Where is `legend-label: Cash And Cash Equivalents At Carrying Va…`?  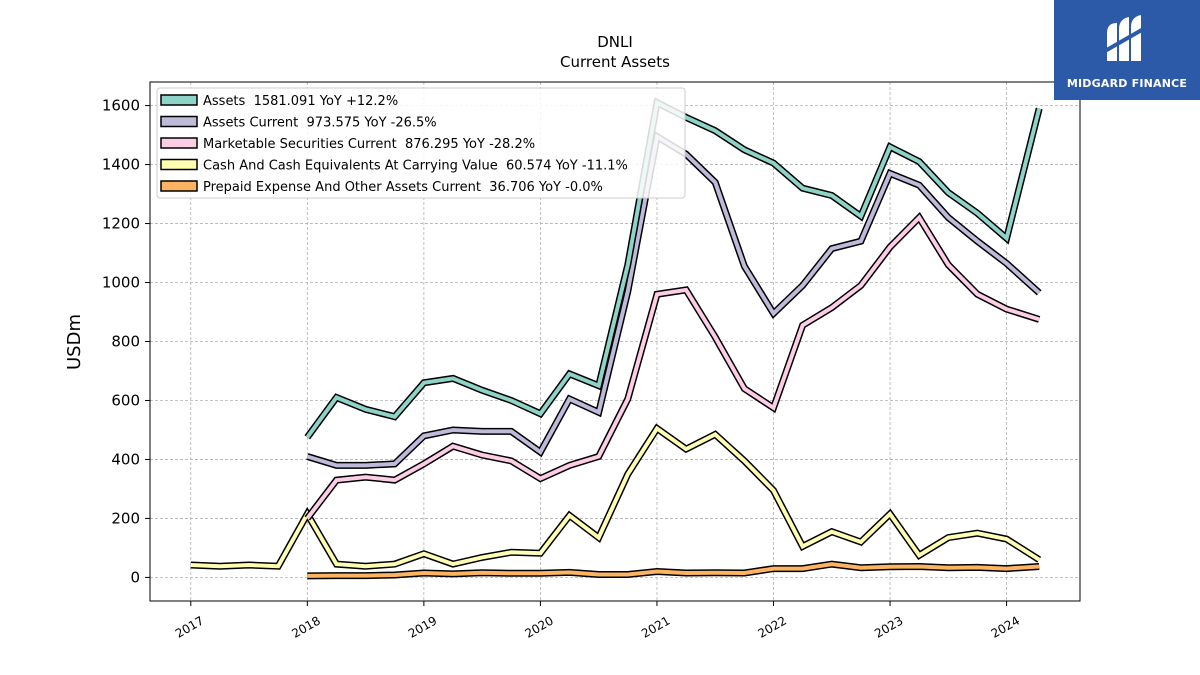 legend-label: Cash And Cash Equivalents At Carrying Va… is located at coordinates (415, 166).